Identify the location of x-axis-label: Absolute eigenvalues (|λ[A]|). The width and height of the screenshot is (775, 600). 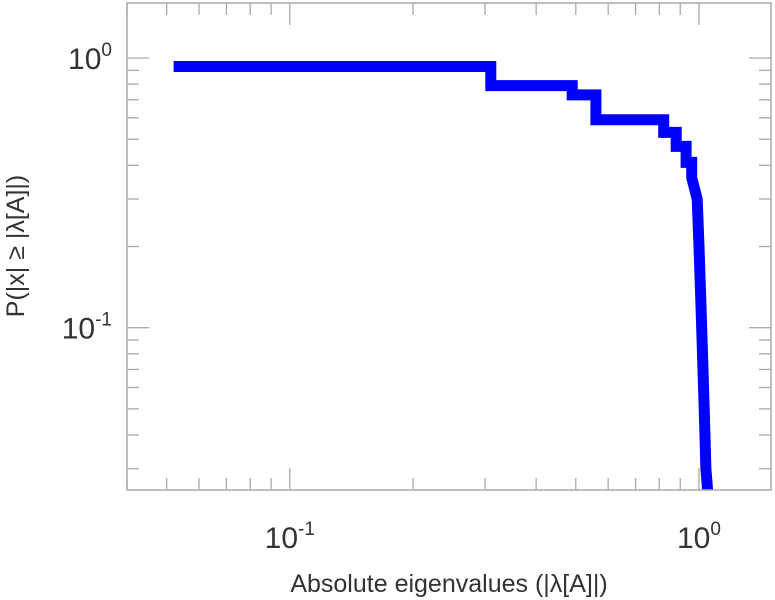
(448, 584).